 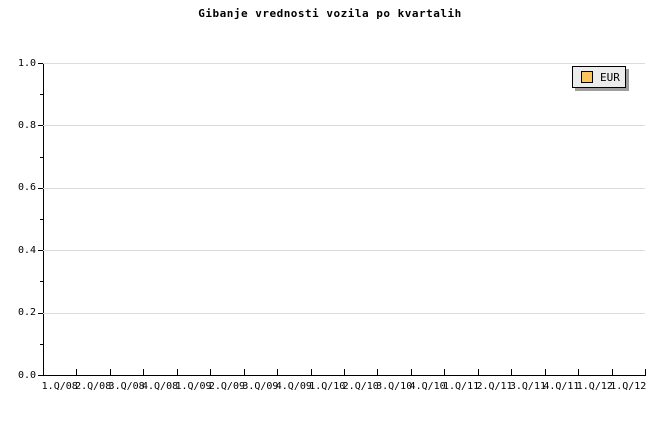 What do you see at coordinates (561, 386) in the screenshot?
I see `x-axis-tick-label: 4.Q/11` at bounding box center [561, 386].